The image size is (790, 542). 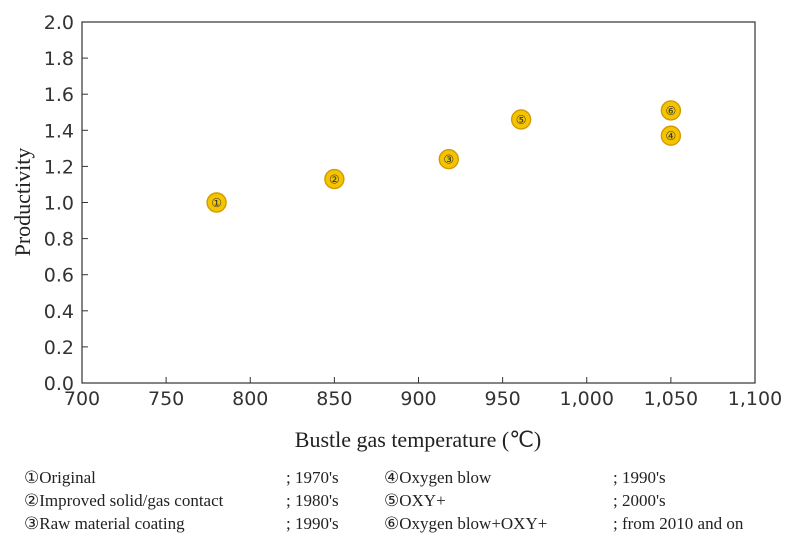 I want to click on y-axis-title: Productivity, so click(x=22, y=202).